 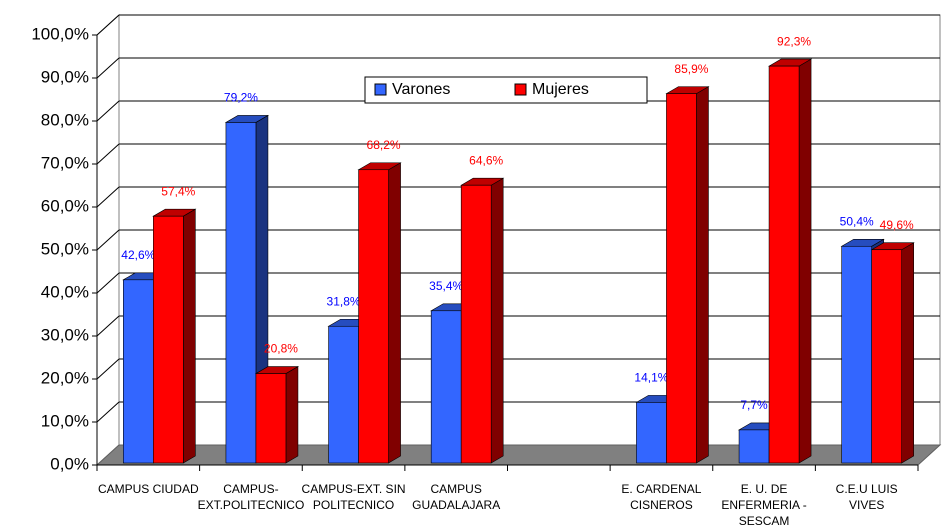 What do you see at coordinates (691, 69) in the screenshot?
I see `value-label: 85,9%` at bounding box center [691, 69].